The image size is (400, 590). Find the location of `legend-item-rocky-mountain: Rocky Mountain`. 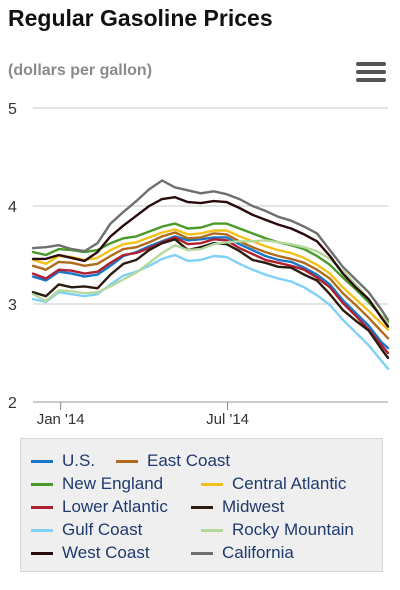

legend-item-rocky-mountain: Rocky Mountain is located at coordinates (277, 530).